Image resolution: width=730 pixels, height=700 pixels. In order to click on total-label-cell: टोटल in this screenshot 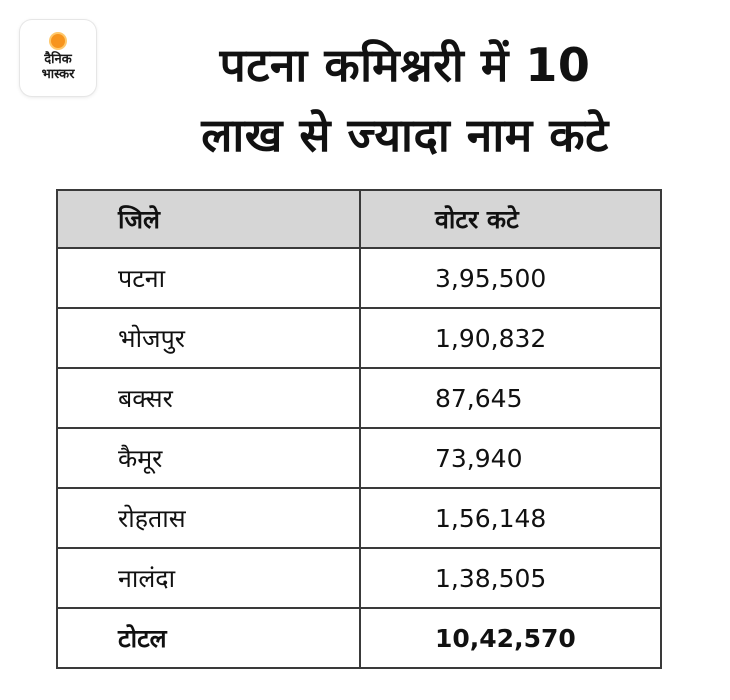, I will do `click(208, 638)`.